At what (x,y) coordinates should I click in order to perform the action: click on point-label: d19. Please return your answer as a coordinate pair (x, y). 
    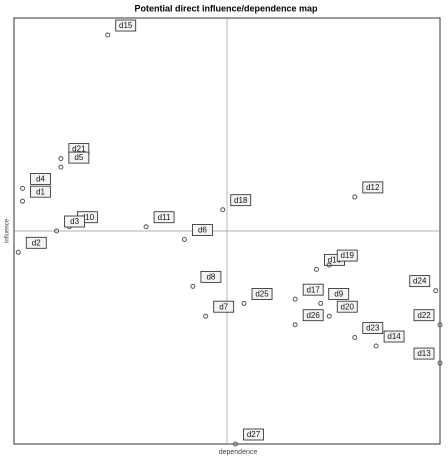
    Looking at the image, I should click on (348, 255).